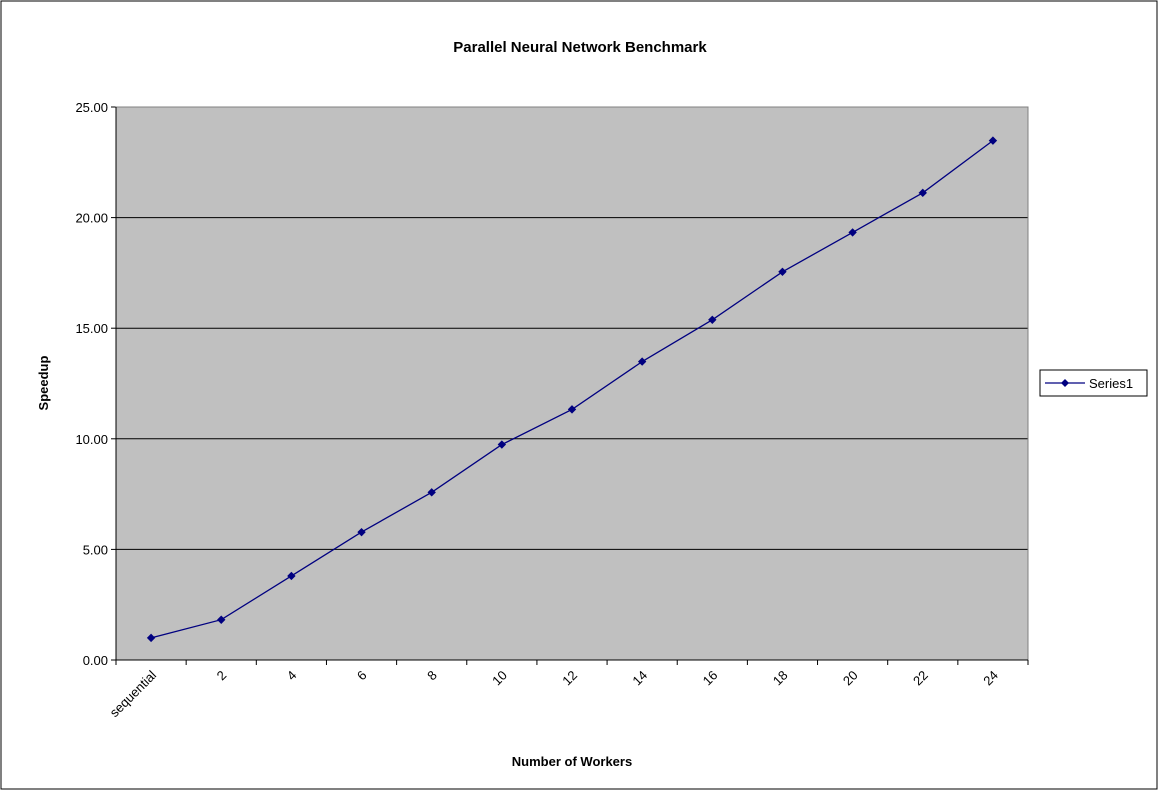 The image size is (1158, 795). Describe the element at coordinates (1065, 383) in the screenshot. I see `legend-marker-swatch` at that location.